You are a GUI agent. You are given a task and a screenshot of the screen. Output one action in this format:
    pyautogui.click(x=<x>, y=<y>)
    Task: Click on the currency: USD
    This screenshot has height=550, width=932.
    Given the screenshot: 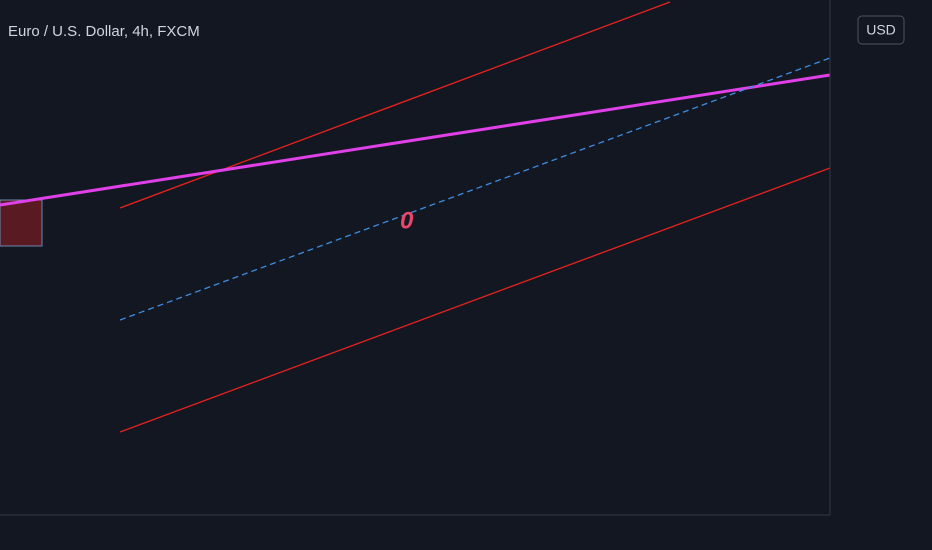 What is the action you would take?
    pyautogui.click(x=881, y=30)
    